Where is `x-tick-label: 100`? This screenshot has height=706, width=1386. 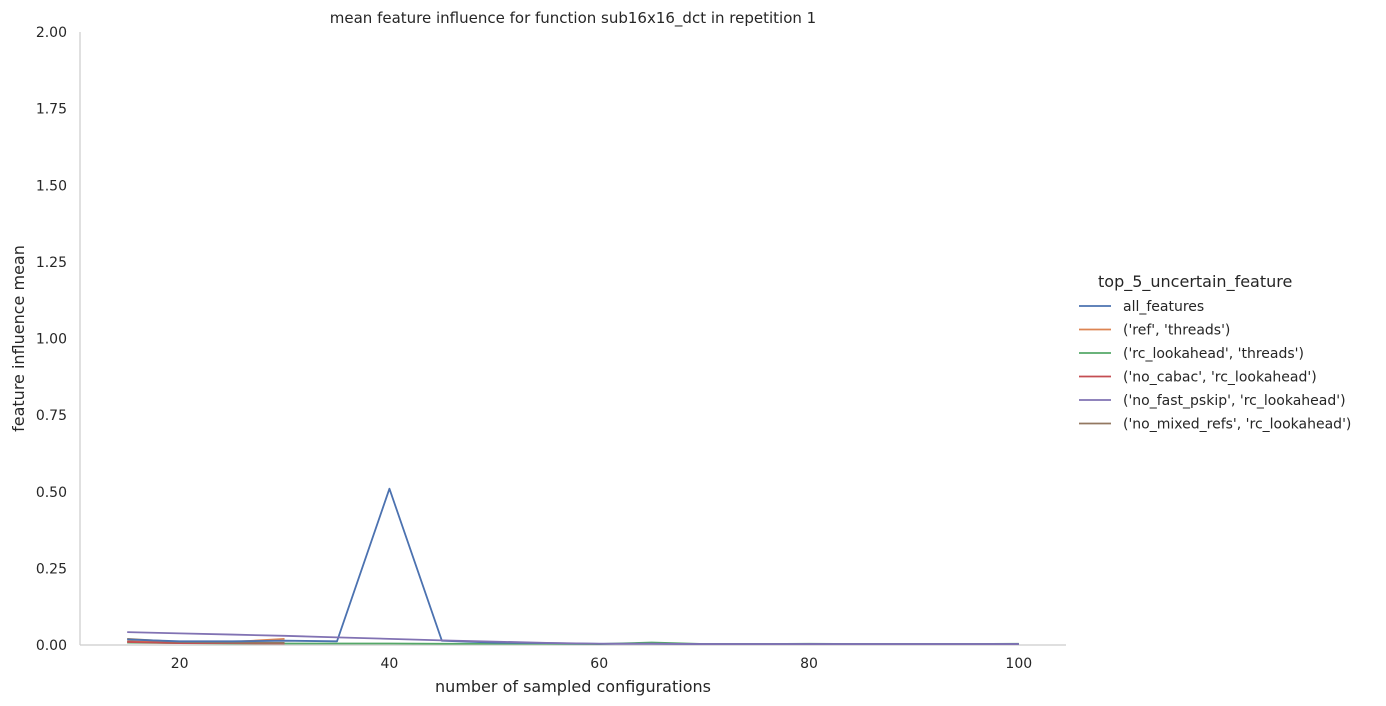 x-tick-label: 100 is located at coordinates (1018, 664).